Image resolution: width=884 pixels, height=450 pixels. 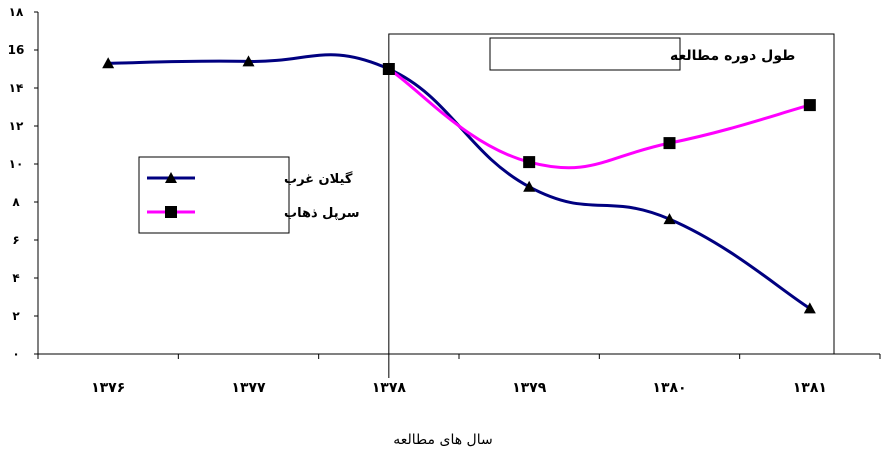 I want to click on y-tick-label: ۱۴, so click(x=16, y=88).